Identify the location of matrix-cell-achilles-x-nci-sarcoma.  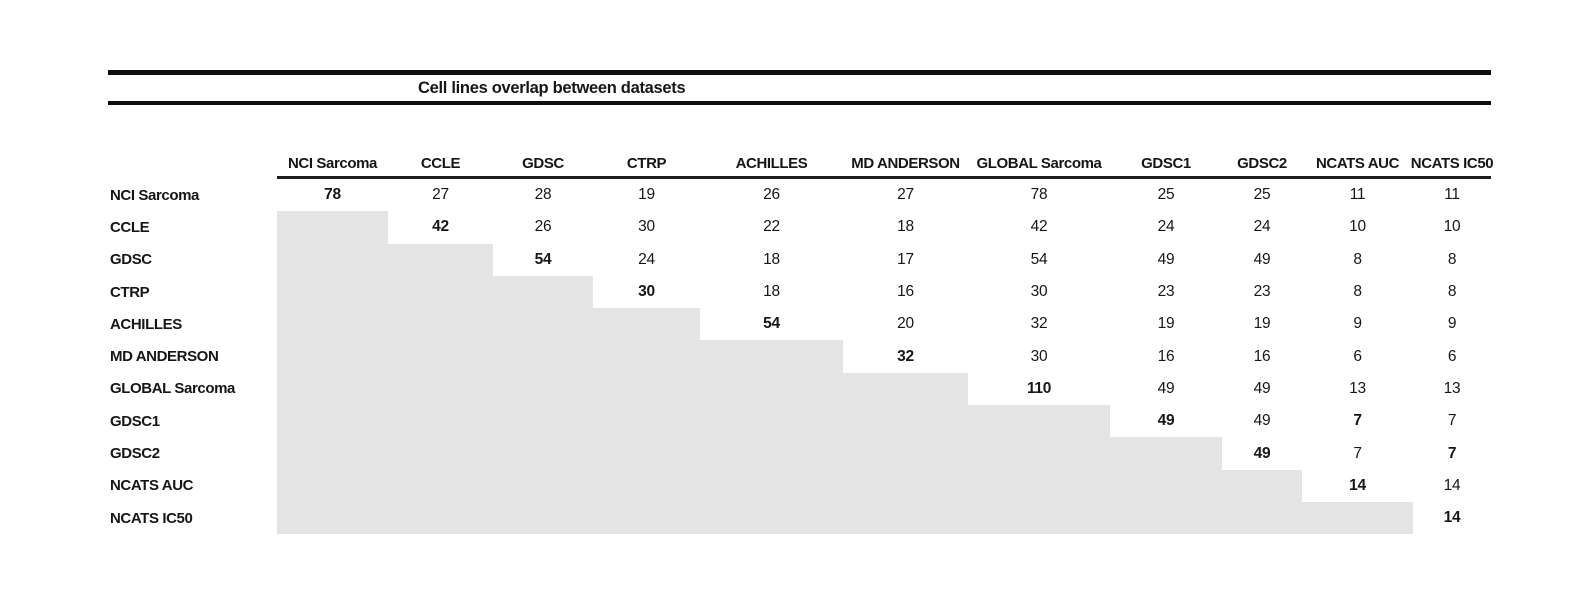
(332, 324).